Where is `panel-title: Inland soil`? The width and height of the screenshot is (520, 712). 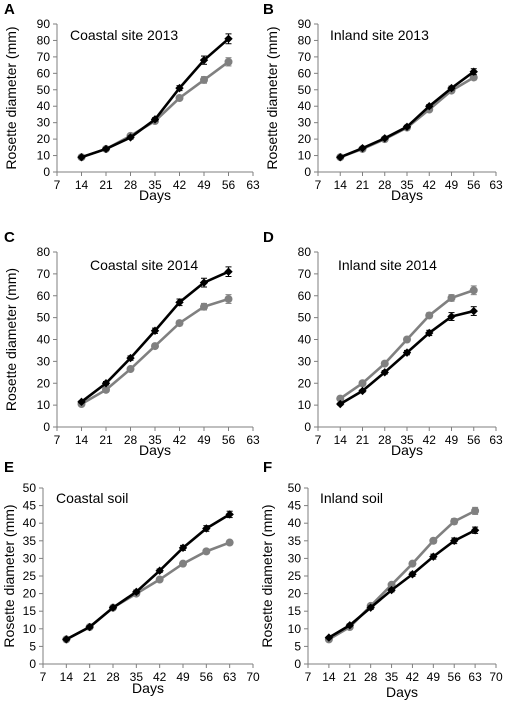
panel-title: Inland soil is located at coordinates (351, 498).